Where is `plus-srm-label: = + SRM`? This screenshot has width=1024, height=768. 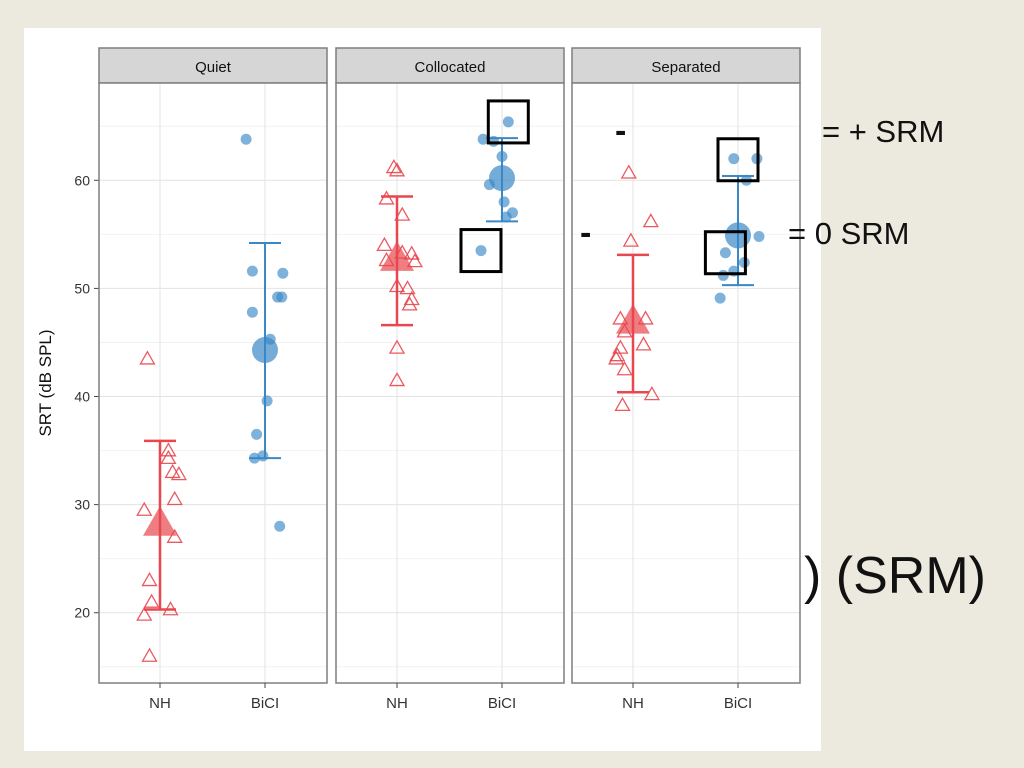 plus-srm-label: = + SRM is located at coordinates (883, 131).